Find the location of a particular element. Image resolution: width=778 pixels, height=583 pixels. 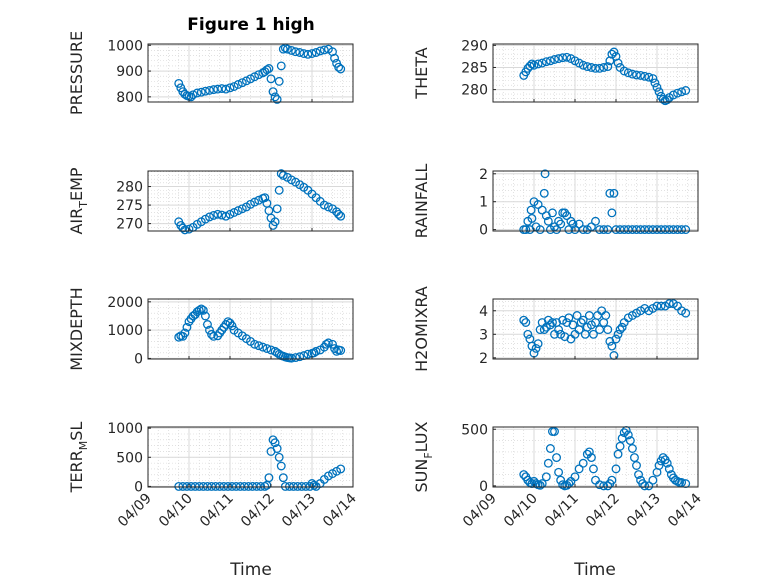

y-axis-label-tail: LUX is located at coordinates (421, 436).